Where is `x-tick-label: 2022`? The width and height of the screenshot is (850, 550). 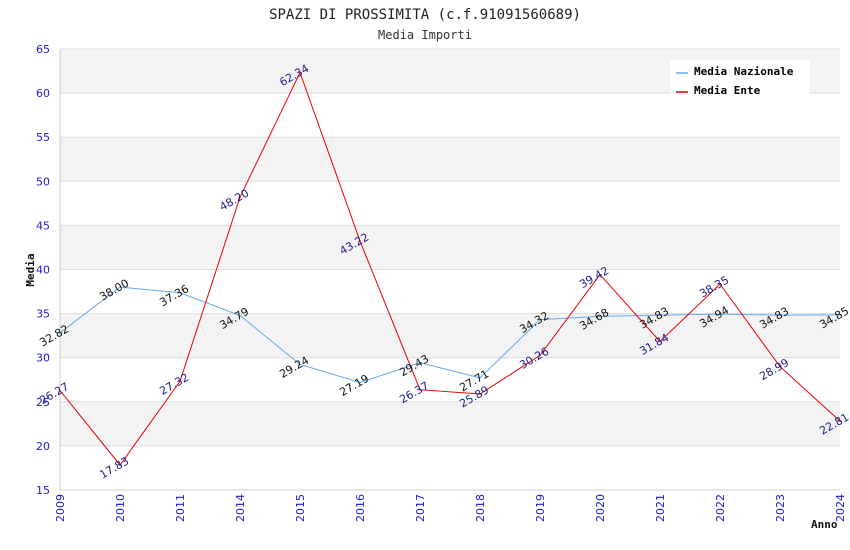 x-tick-label: 2022 is located at coordinates (720, 508).